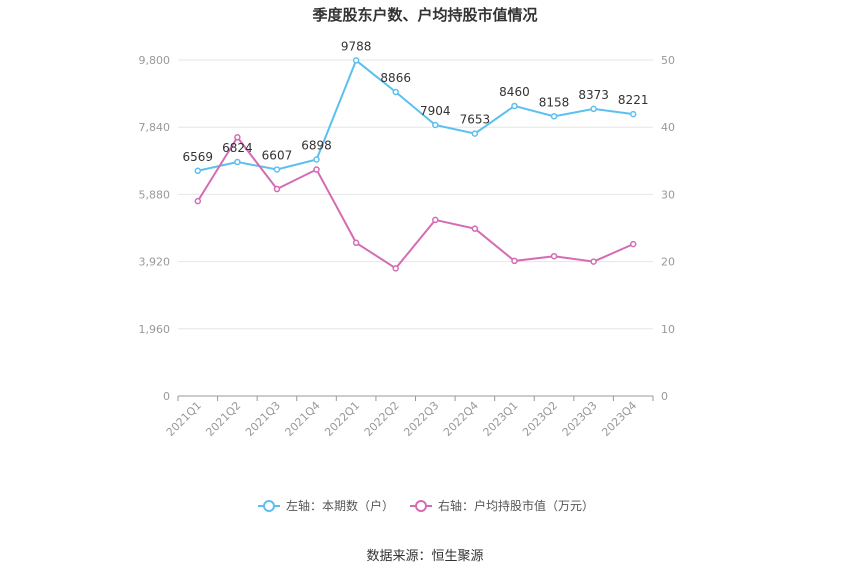 Image resolution: width=850 pixels, height=575 pixels. Describe the element at coordinates (340, 505) in the screenshot. I see `legend-label: 左轴：本期数（户）` at that location.